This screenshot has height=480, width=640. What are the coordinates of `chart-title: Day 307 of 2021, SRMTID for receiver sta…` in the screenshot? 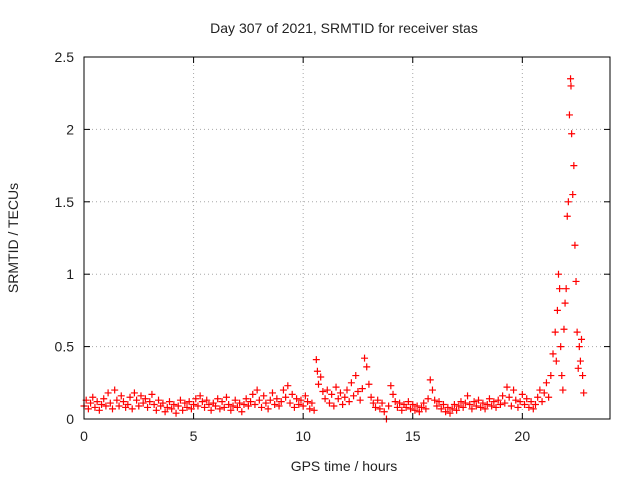 It's located at (344, 28).